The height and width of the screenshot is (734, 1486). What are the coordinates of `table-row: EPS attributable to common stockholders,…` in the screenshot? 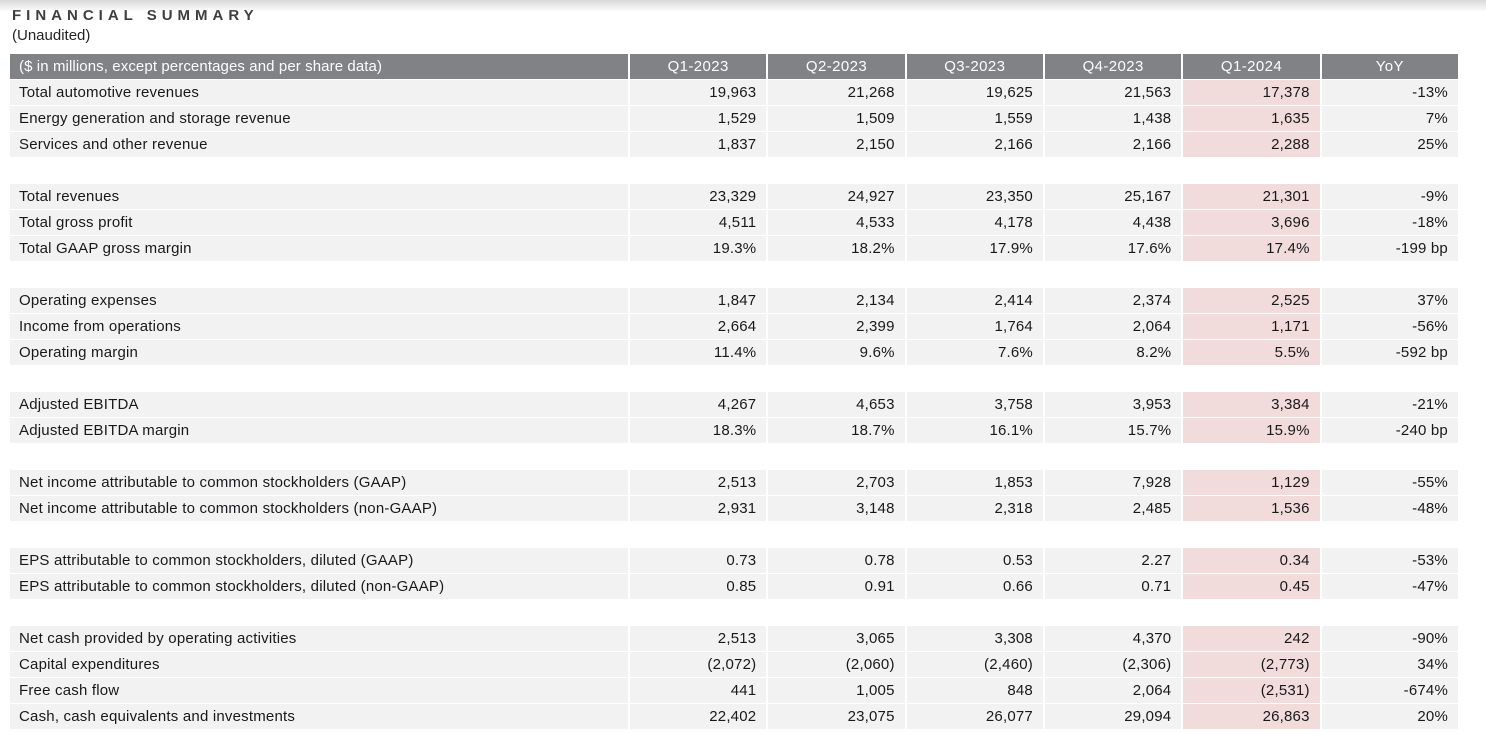 It's located at (734, 560).